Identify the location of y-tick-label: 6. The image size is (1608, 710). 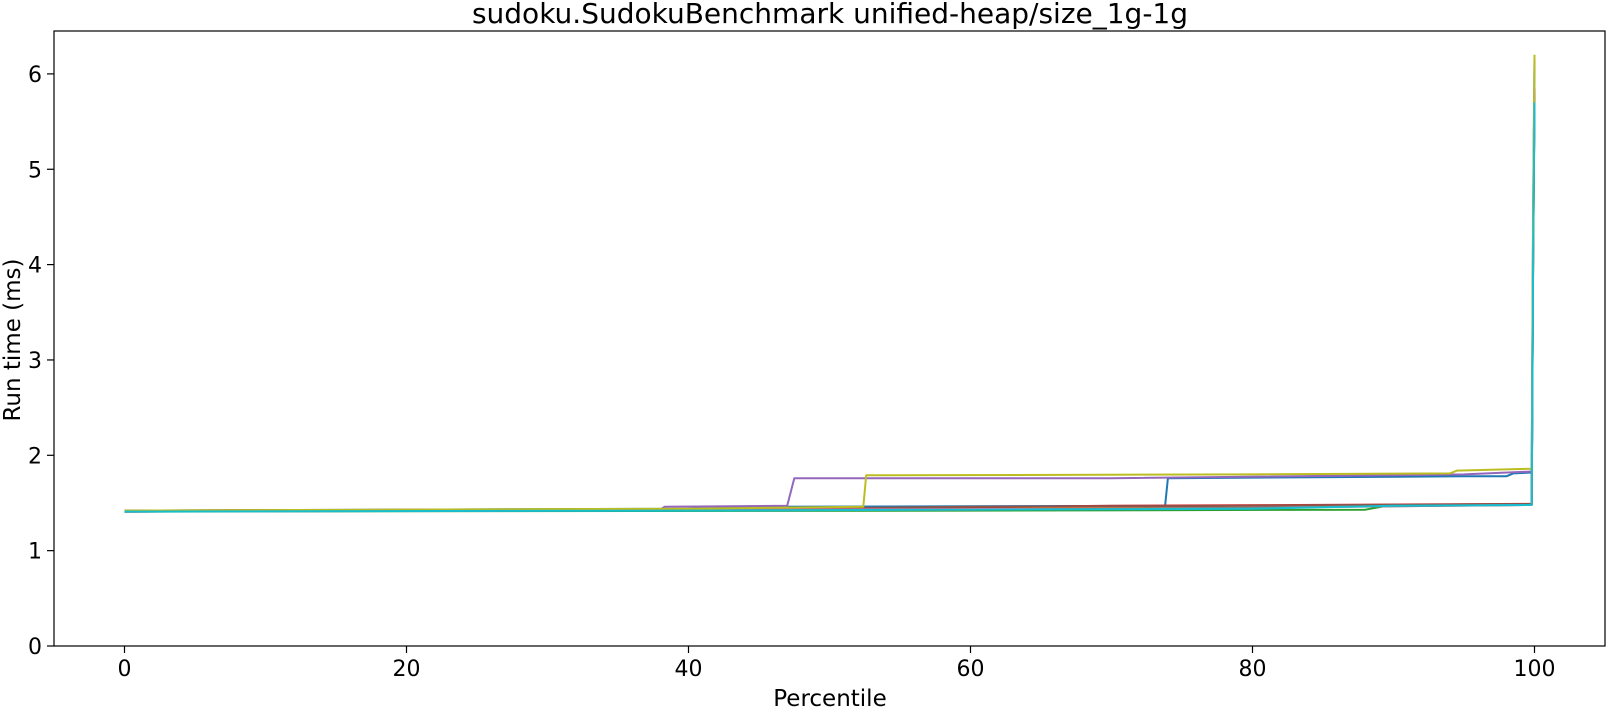
(35, 75).